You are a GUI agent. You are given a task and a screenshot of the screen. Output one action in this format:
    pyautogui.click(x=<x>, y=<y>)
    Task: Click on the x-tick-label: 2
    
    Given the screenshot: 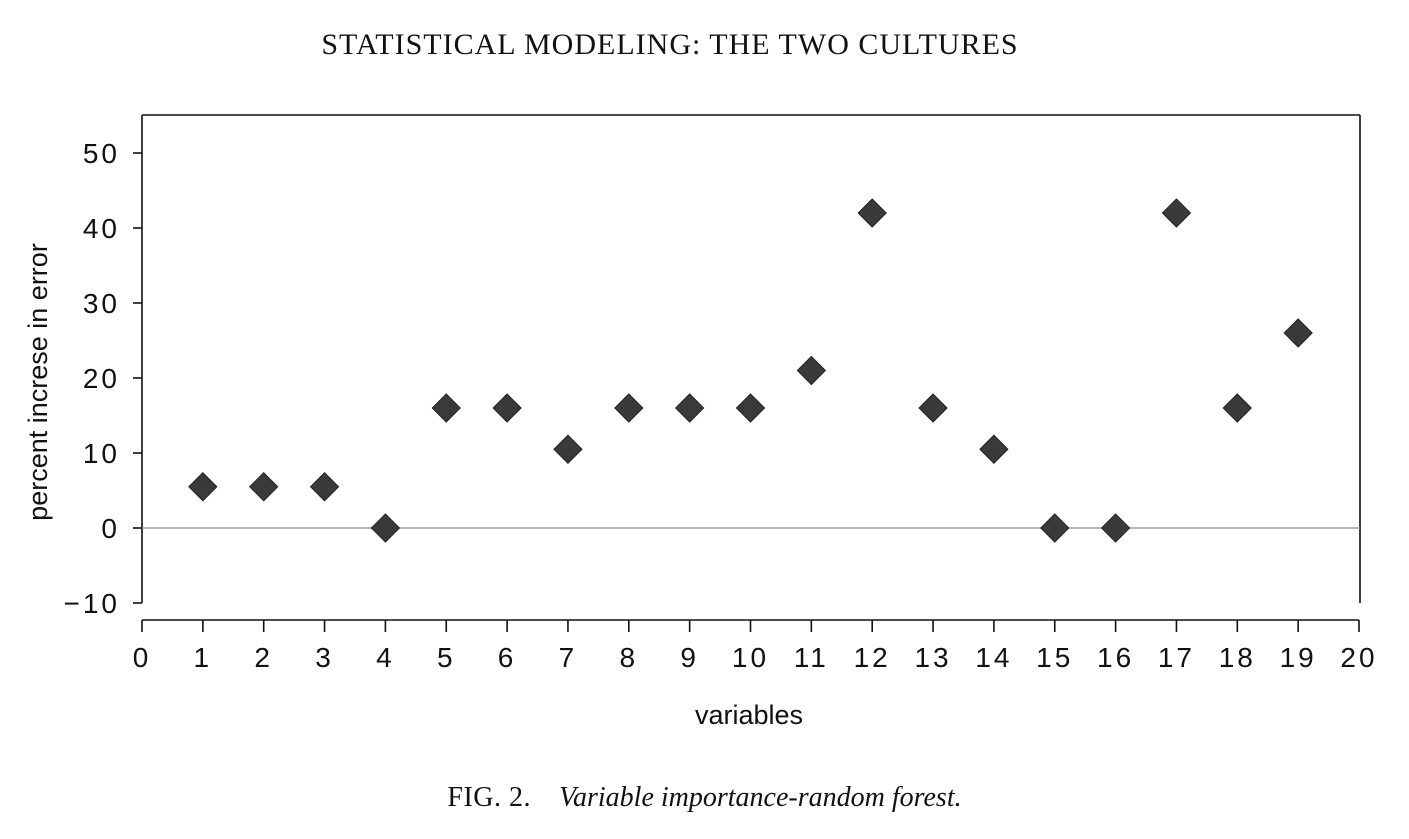 What is the action you would take?
    pyautogui.click(x=263, y=657)
    